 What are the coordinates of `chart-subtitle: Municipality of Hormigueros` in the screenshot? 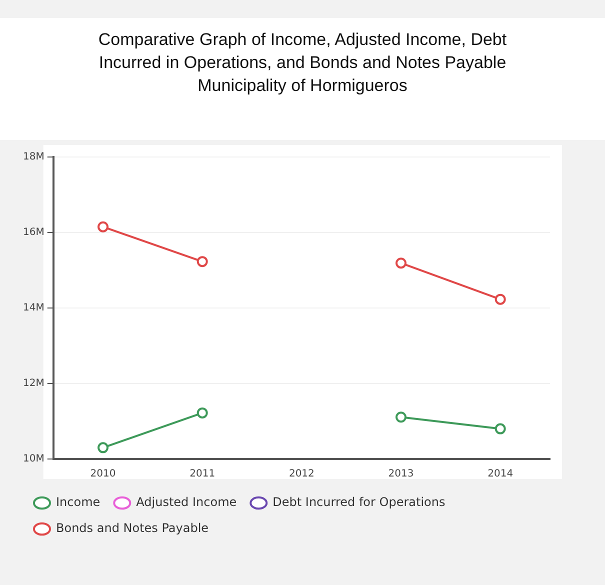 It's located at (302, 86).